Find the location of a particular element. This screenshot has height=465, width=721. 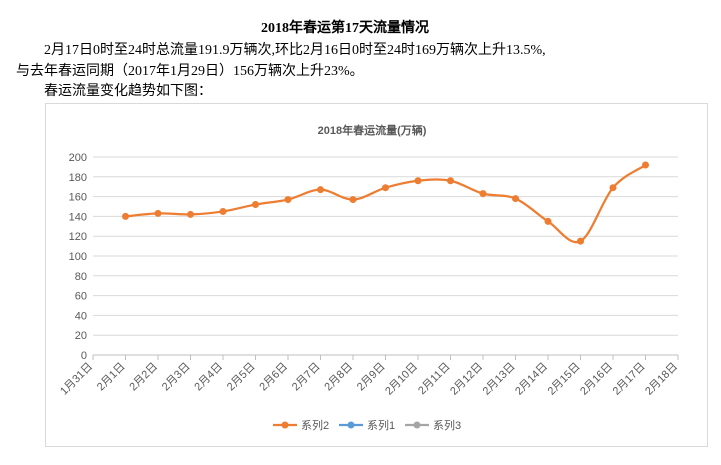

y-tick-label: 200 is located at coordinates (78, 158).